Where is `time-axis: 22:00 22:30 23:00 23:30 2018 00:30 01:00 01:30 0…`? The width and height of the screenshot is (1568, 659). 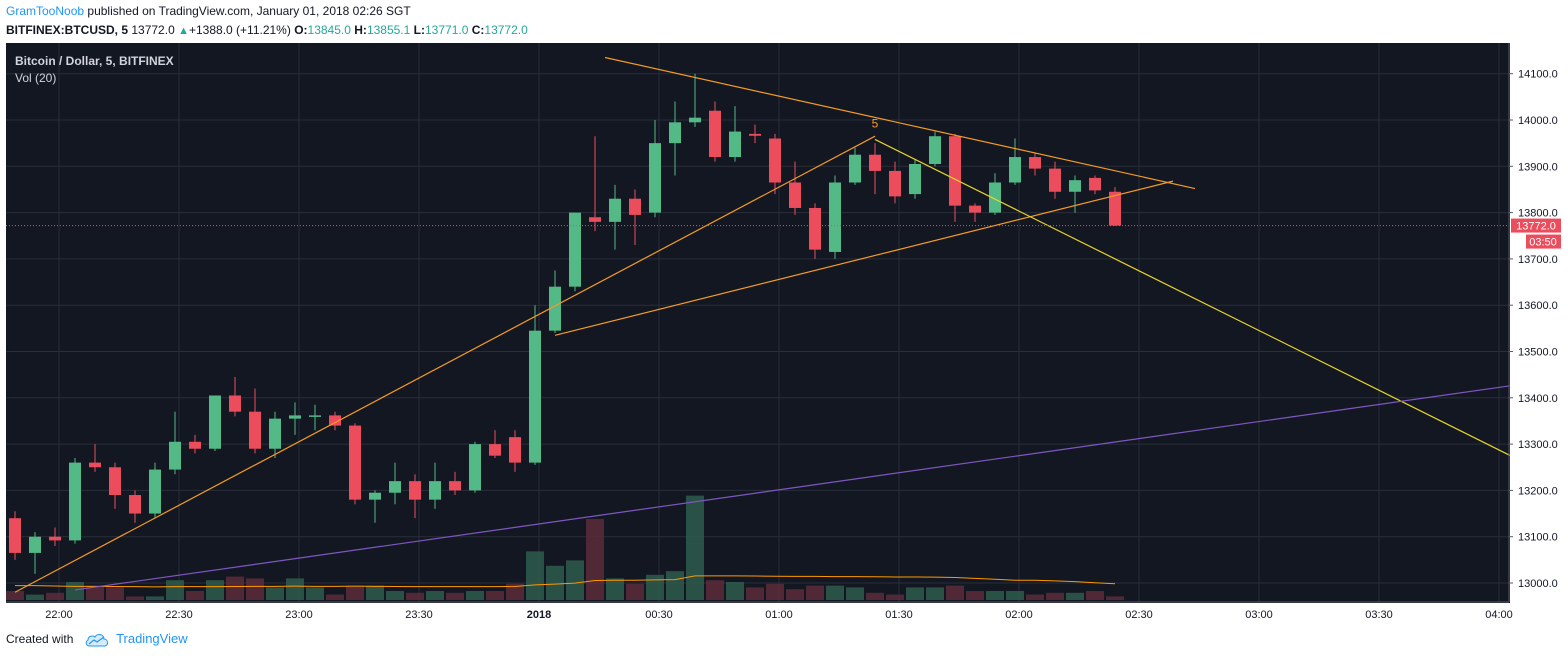
time-axis: 22:00 22:30 23:00 23:30 2018 00:30 01:00 01:30 0… is located at coordinates (759, 613).